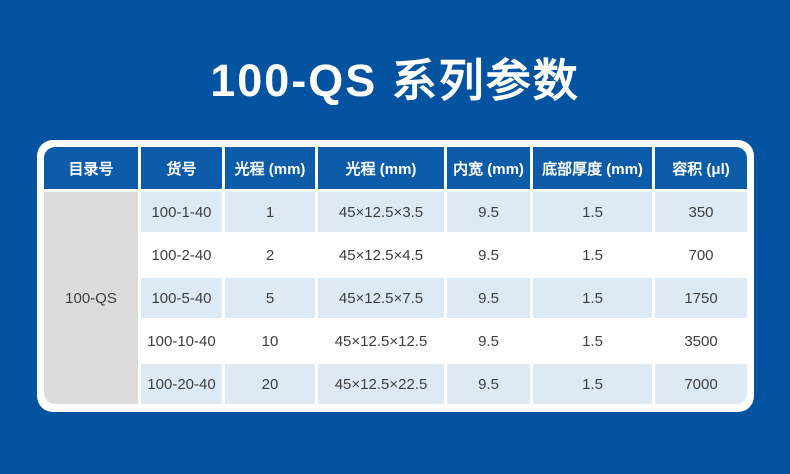 The width and height of the screenshot is (790, 474). What do you see at coordinates (270, 298) in the screenshot?
I see `light-path-cell: 5` at bounding box center [270, 298].